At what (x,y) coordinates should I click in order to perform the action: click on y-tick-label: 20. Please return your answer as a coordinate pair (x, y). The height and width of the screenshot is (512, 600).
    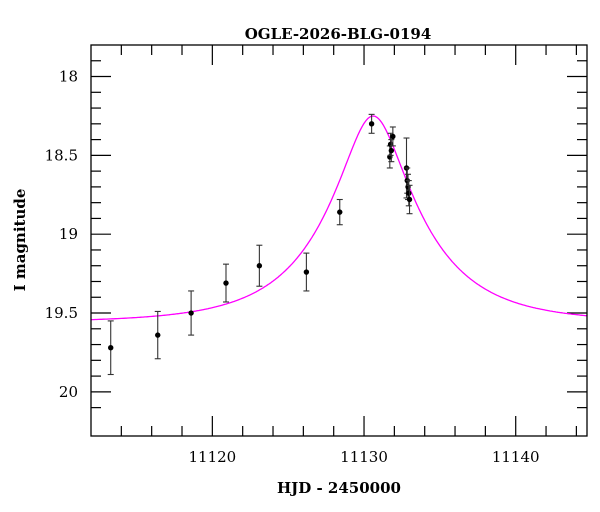
    Looking at the image, I should click on (68, 392).